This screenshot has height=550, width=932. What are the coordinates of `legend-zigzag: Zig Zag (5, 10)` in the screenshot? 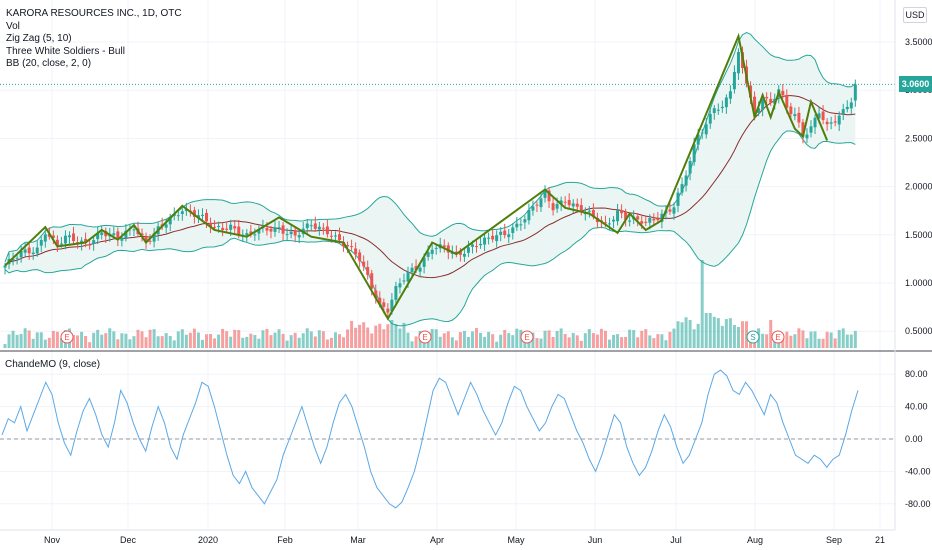 It's located at (39, 38).